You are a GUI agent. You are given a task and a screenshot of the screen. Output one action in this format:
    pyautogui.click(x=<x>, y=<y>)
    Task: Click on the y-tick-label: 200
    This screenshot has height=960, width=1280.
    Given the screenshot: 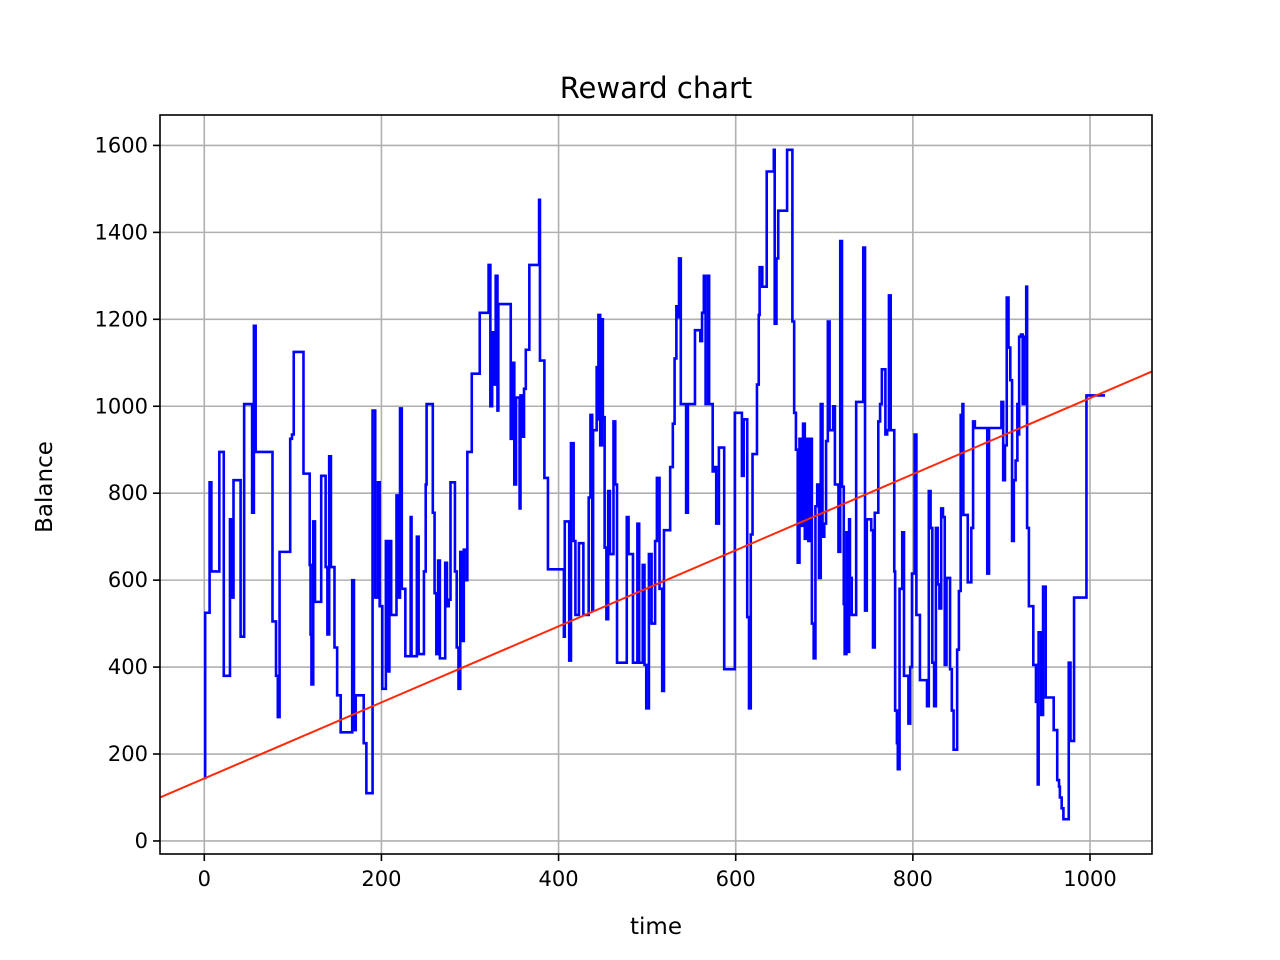 What is the action you would take?
    pyautogui.click(x=128, y=754)
    